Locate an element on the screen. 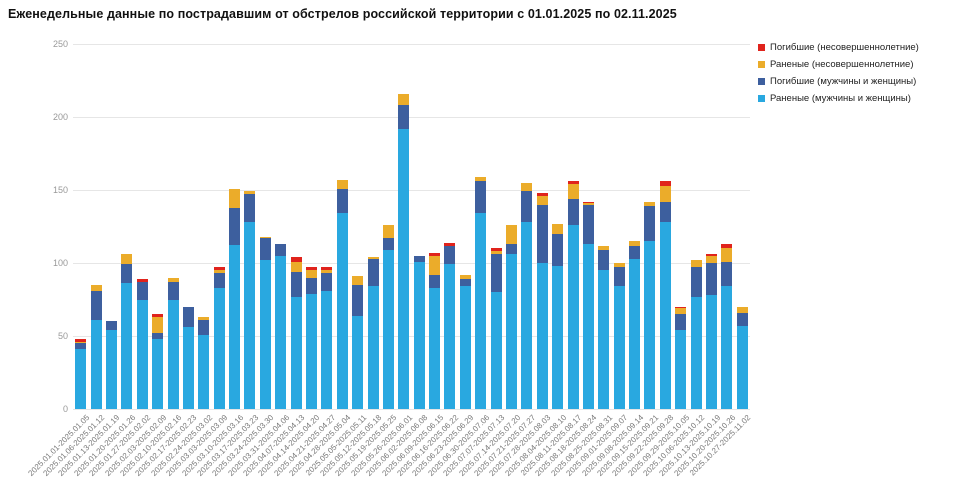 Image resolution: width=960 pixels, height=503 pixels. bar-2025.09.29-2025.10.05 is located at coordinates (681, 357).